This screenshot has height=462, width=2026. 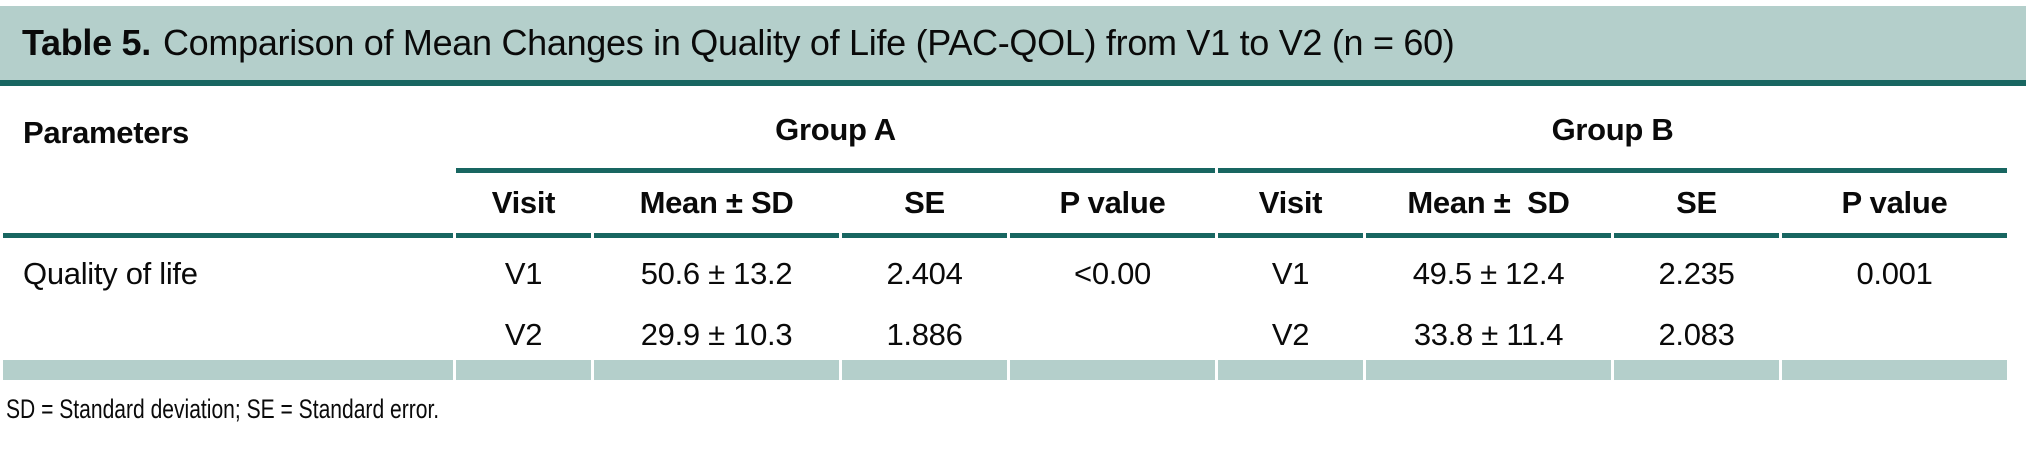 I want to click on subheader-se-b: SE, so click(x=1696, y=205).